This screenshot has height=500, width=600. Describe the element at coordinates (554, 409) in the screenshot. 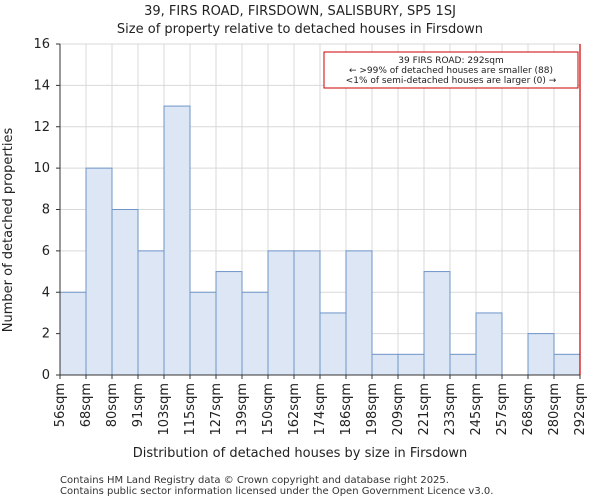

I see `x-tick-label: 280sqm` at that location.